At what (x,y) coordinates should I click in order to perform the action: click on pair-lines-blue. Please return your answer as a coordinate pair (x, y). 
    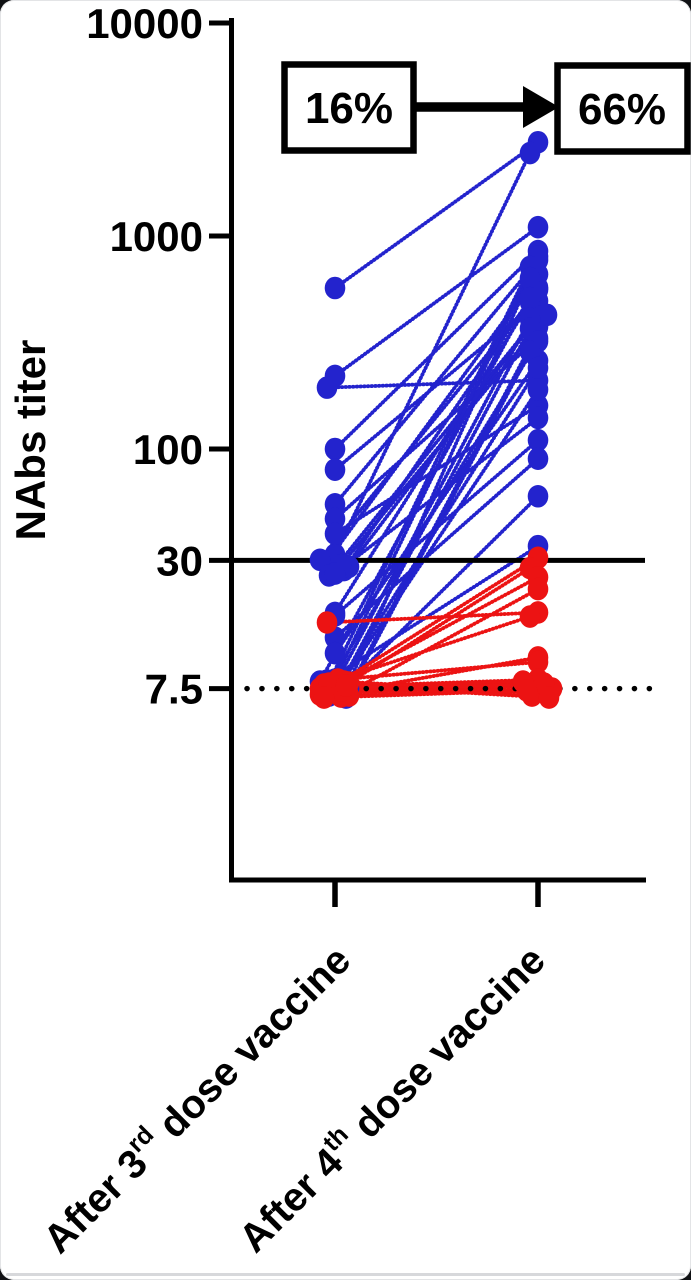
    Looking at the image, I should click on (433, 420).